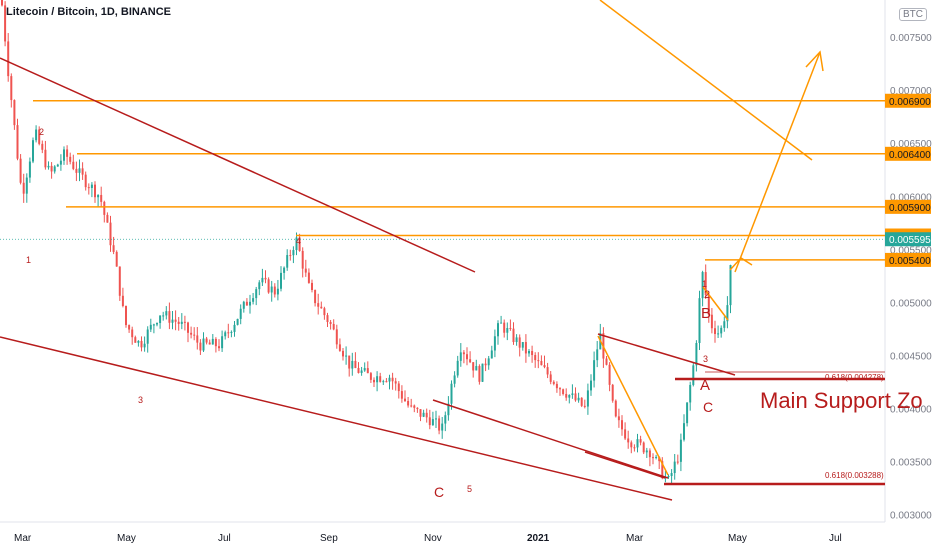 The image size is (932, 550). Describe the element at coordinates (126, 538) in the screenshot. I see `x-tick-label: May` at that location.